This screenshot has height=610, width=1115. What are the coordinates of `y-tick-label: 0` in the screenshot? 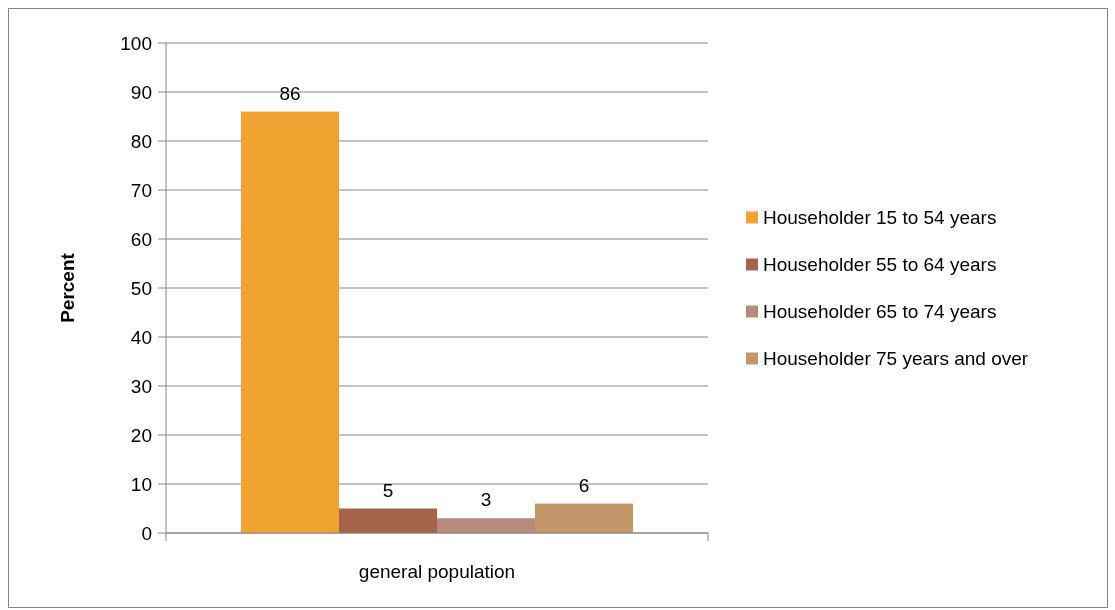 It's located at (146, 533).